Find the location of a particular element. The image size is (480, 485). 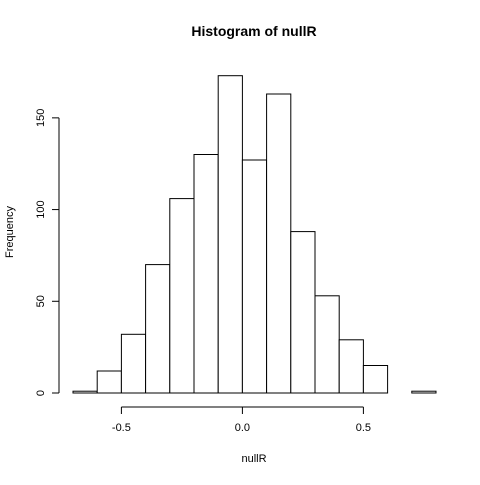

x-tick-label: 0.5 is located at coordinates (363, 428).